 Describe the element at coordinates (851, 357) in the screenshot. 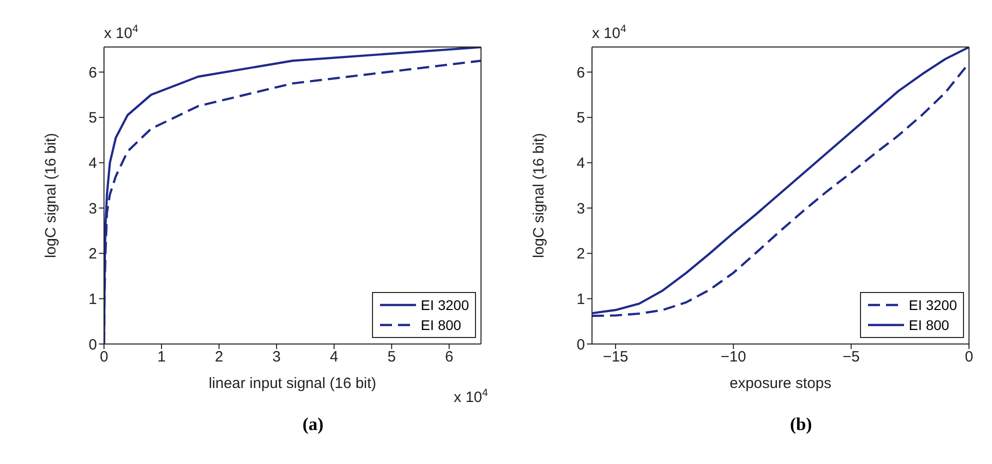

I see `x-tick-label: −5` at that location.